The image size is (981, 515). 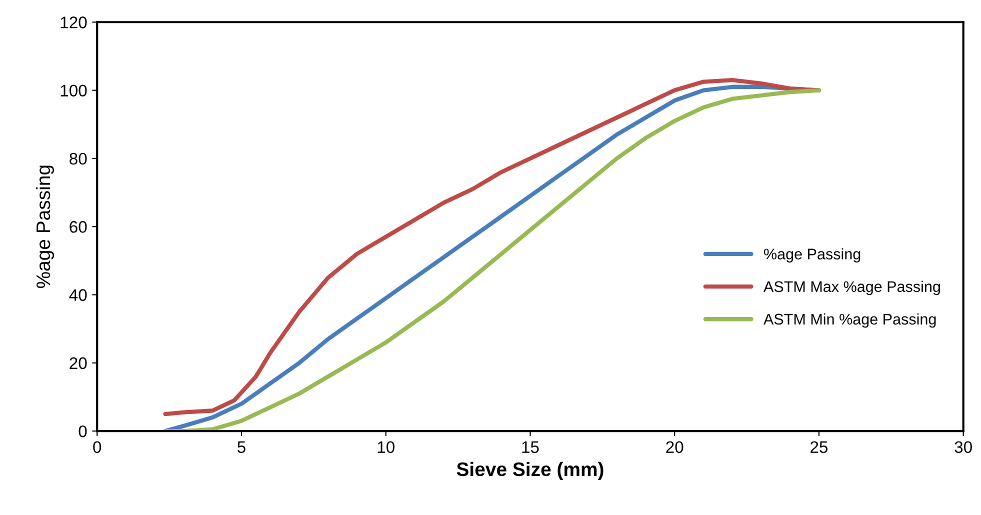 What do you see at coordinates (852, 288) in the screenshot?
I see `legend-label: ASTM Max %age Passing` at bounding box center [852, 288].